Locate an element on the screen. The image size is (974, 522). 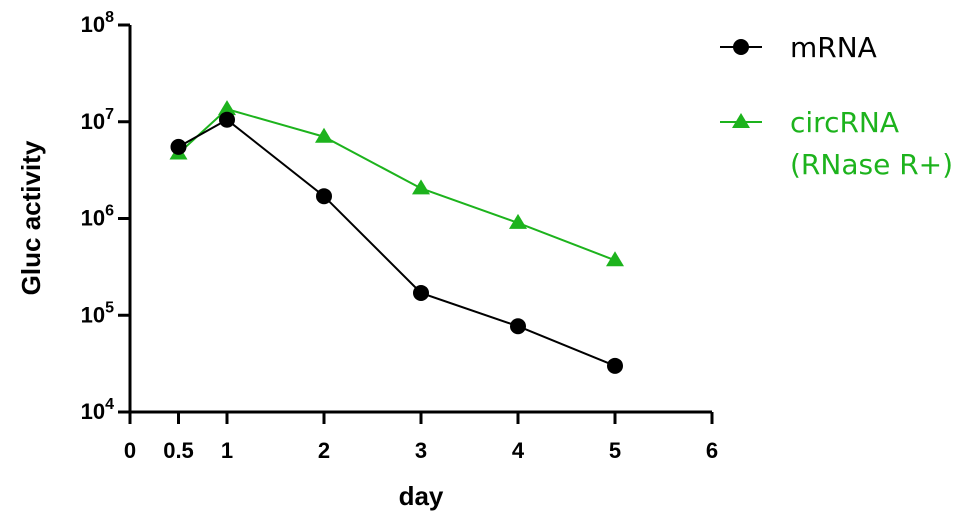
y-tick-label: 10⁶ is located at coordinates (97, 217).